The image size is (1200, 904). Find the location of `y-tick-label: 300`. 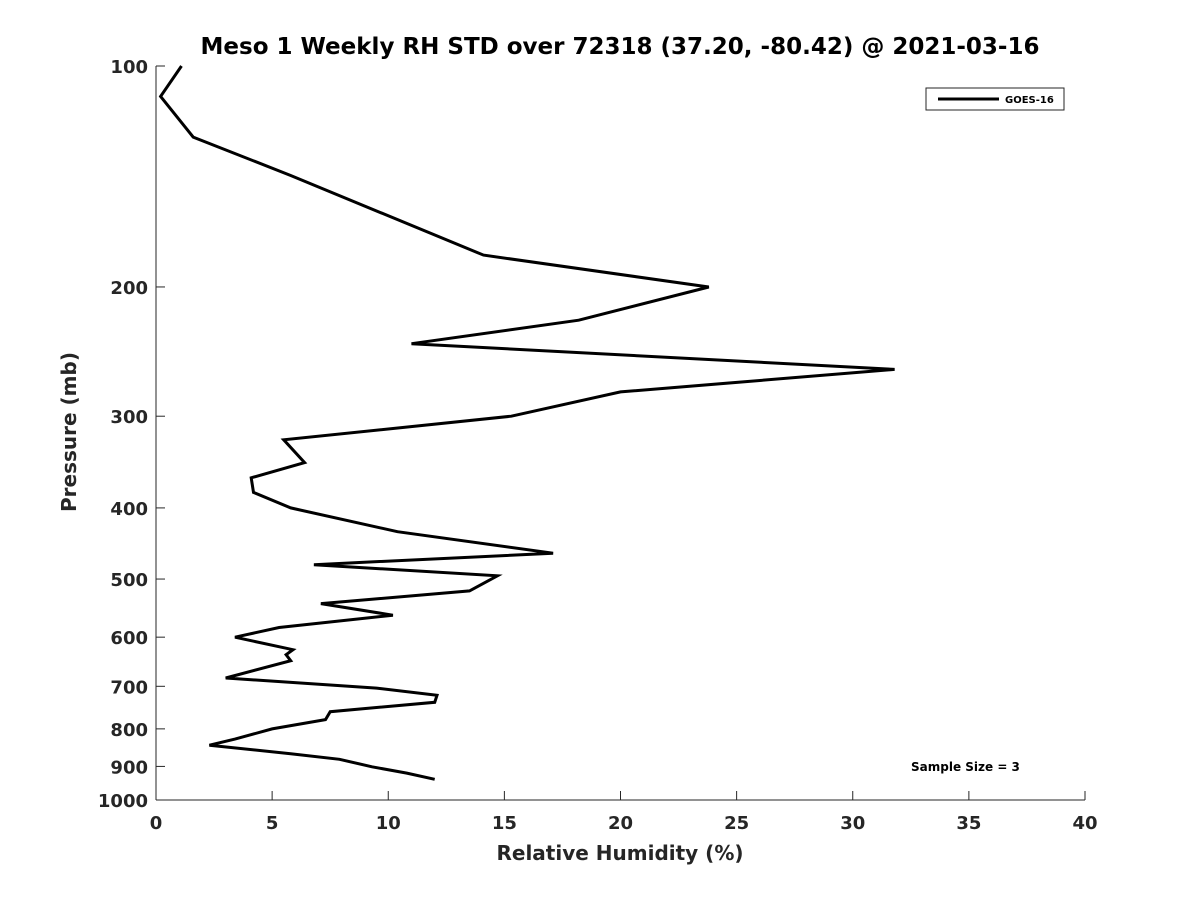

y-tick-label: 300 is located at coordinates (129, 417).